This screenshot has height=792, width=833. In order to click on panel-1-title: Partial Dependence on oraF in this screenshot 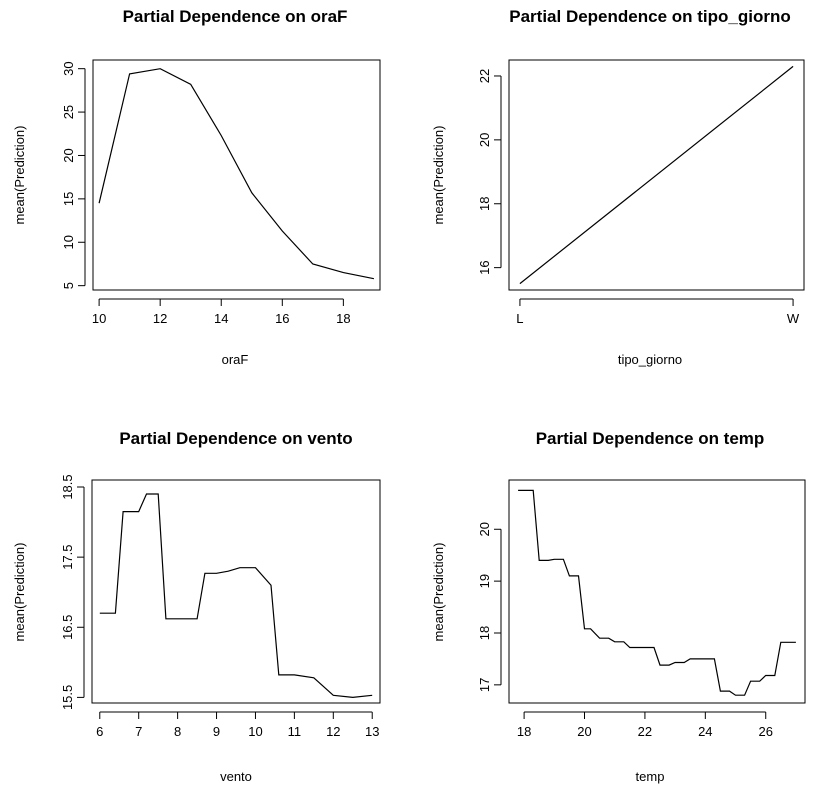, I will do `click(235, 16)`.